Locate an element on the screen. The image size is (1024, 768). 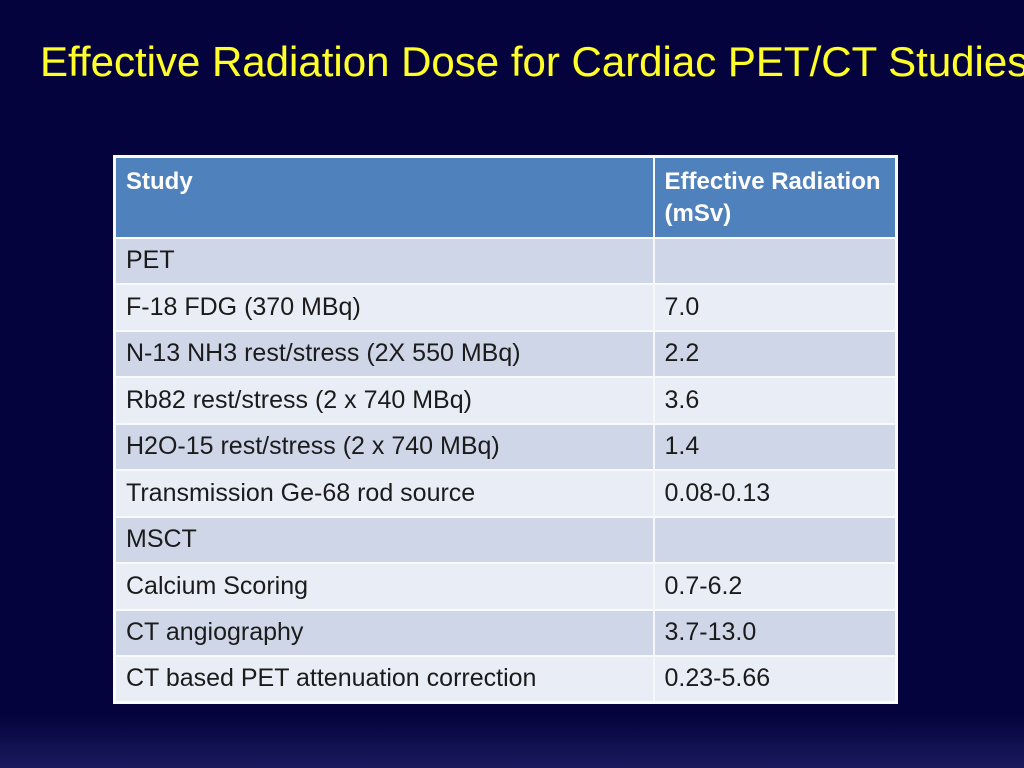
table-row: N-13 NH3 rest/stress (2X 550 MBq) 2.2 is located at coordinates (505, 353).